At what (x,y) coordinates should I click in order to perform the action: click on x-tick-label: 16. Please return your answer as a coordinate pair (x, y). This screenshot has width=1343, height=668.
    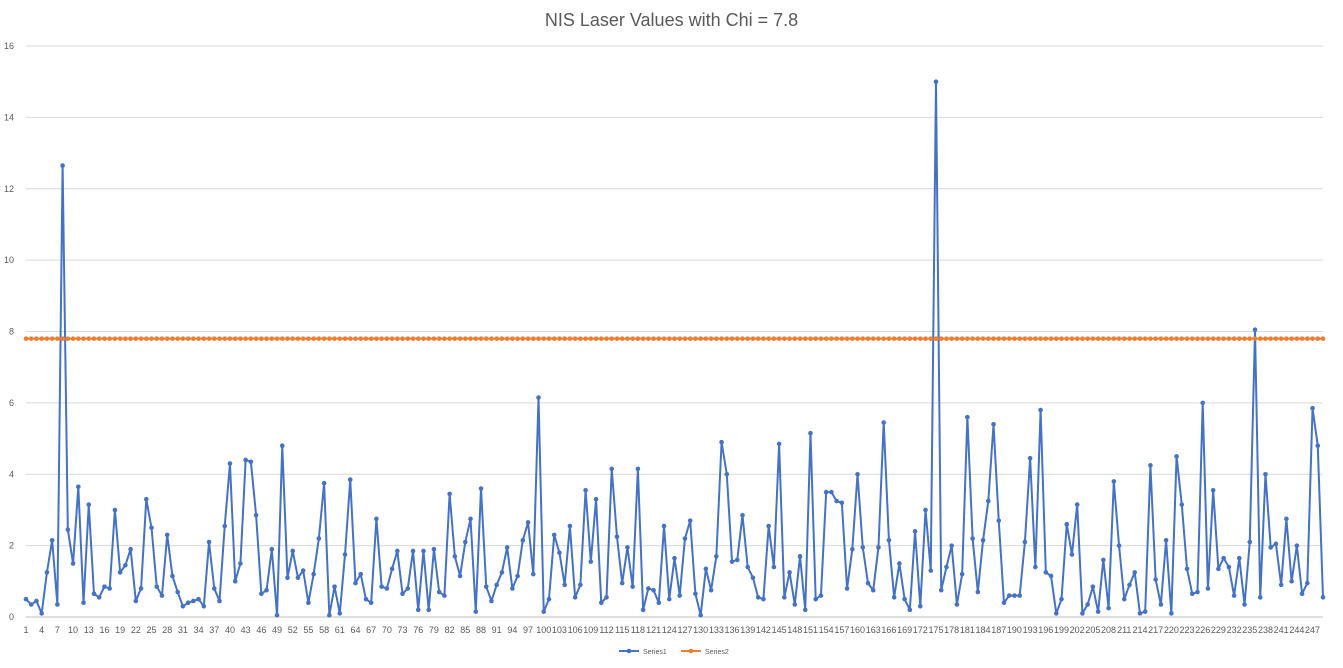
    Looking at the image, I should click on (104, 630).